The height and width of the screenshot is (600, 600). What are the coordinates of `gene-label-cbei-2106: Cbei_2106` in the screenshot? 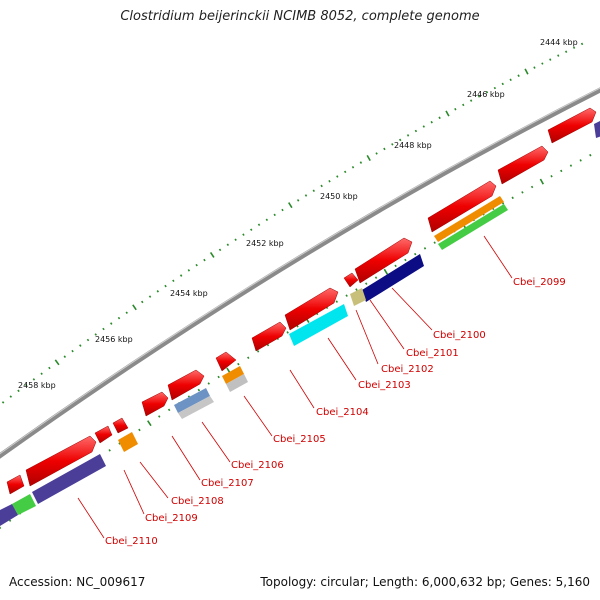 It's located at (257, 465).